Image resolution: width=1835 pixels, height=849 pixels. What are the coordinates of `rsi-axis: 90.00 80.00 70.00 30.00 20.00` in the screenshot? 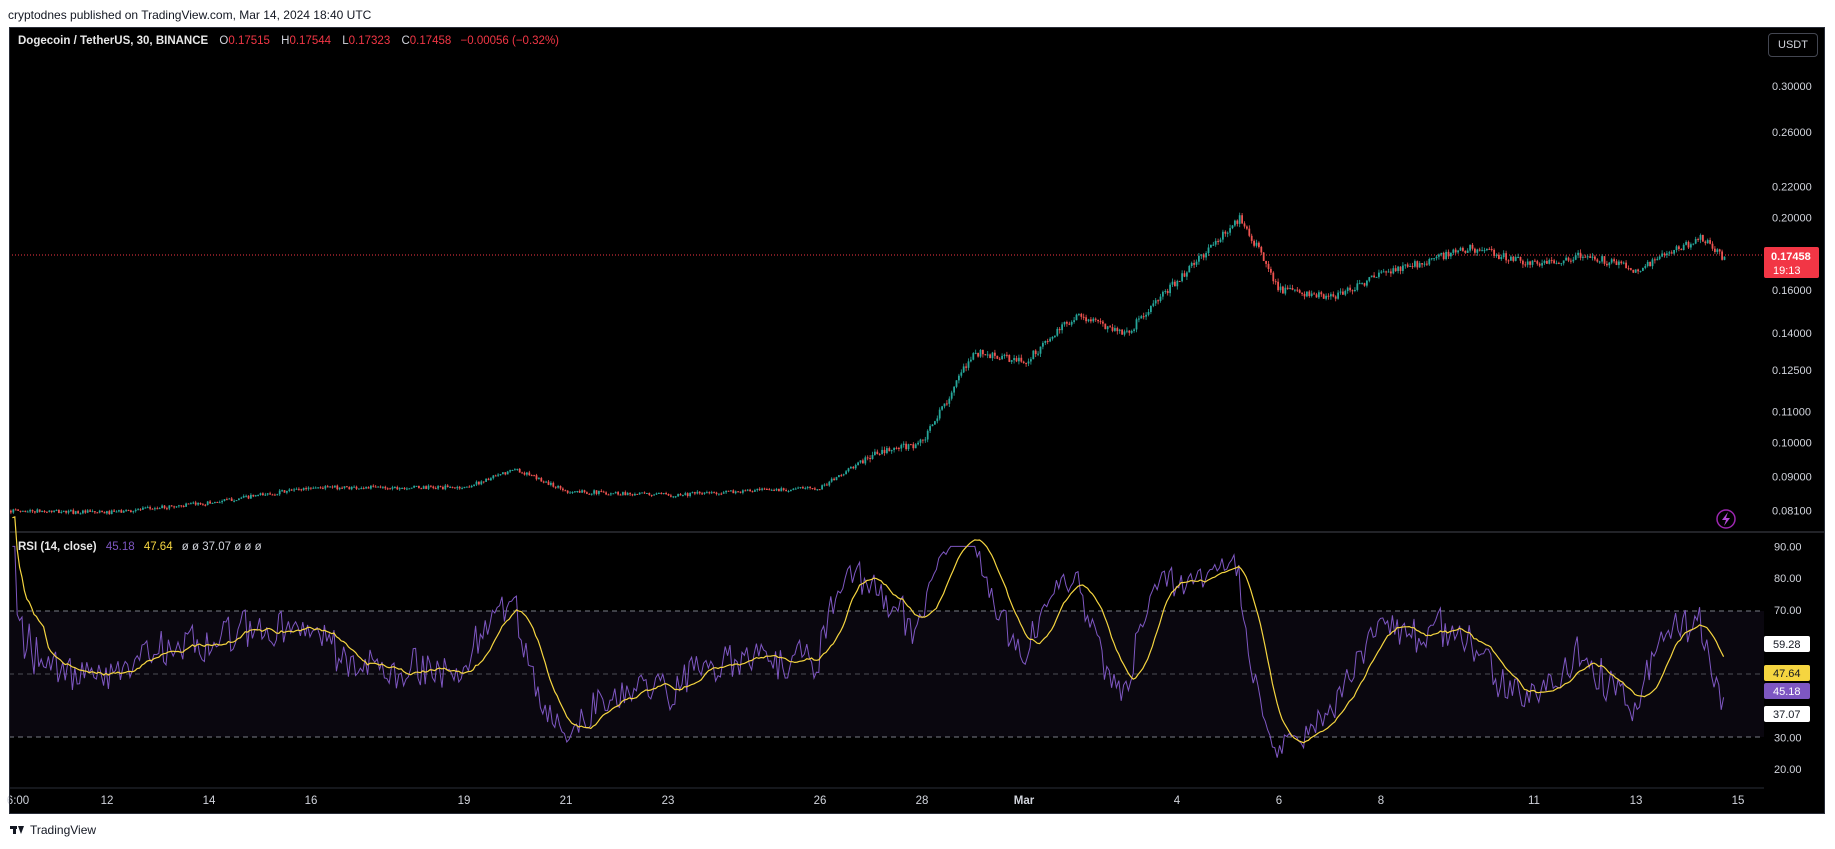 It's located at (1788, 658).